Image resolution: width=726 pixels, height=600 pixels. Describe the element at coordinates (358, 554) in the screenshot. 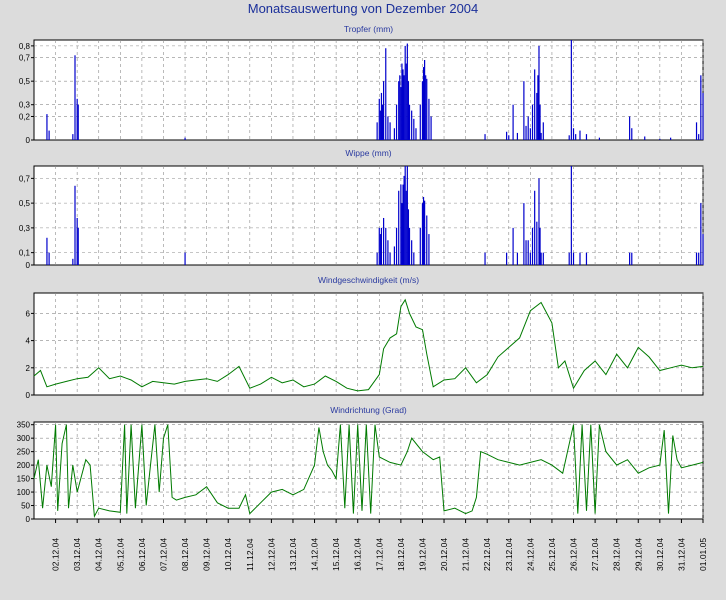

I see `x-tick-label: 16.12.04` at that location.